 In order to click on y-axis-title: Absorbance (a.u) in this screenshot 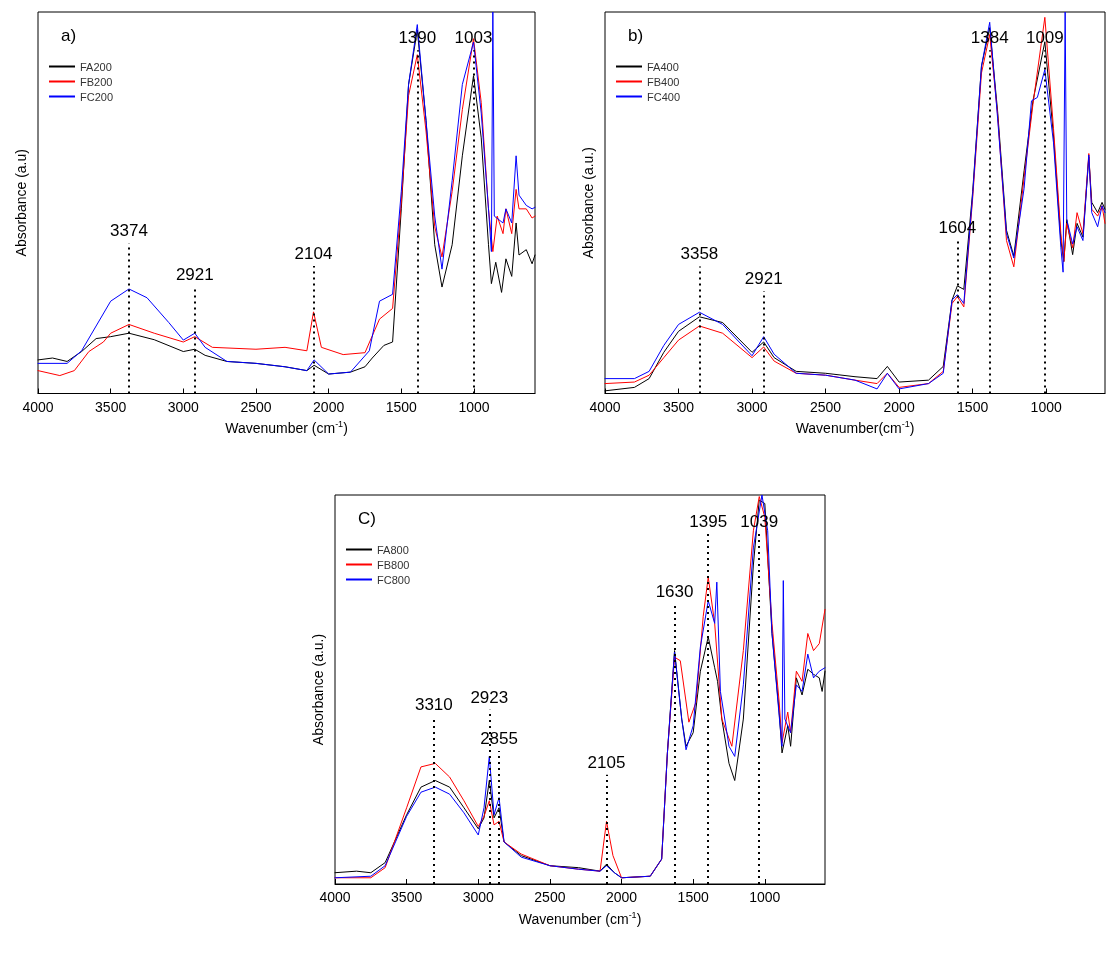, I will do `click(21, 203)`.